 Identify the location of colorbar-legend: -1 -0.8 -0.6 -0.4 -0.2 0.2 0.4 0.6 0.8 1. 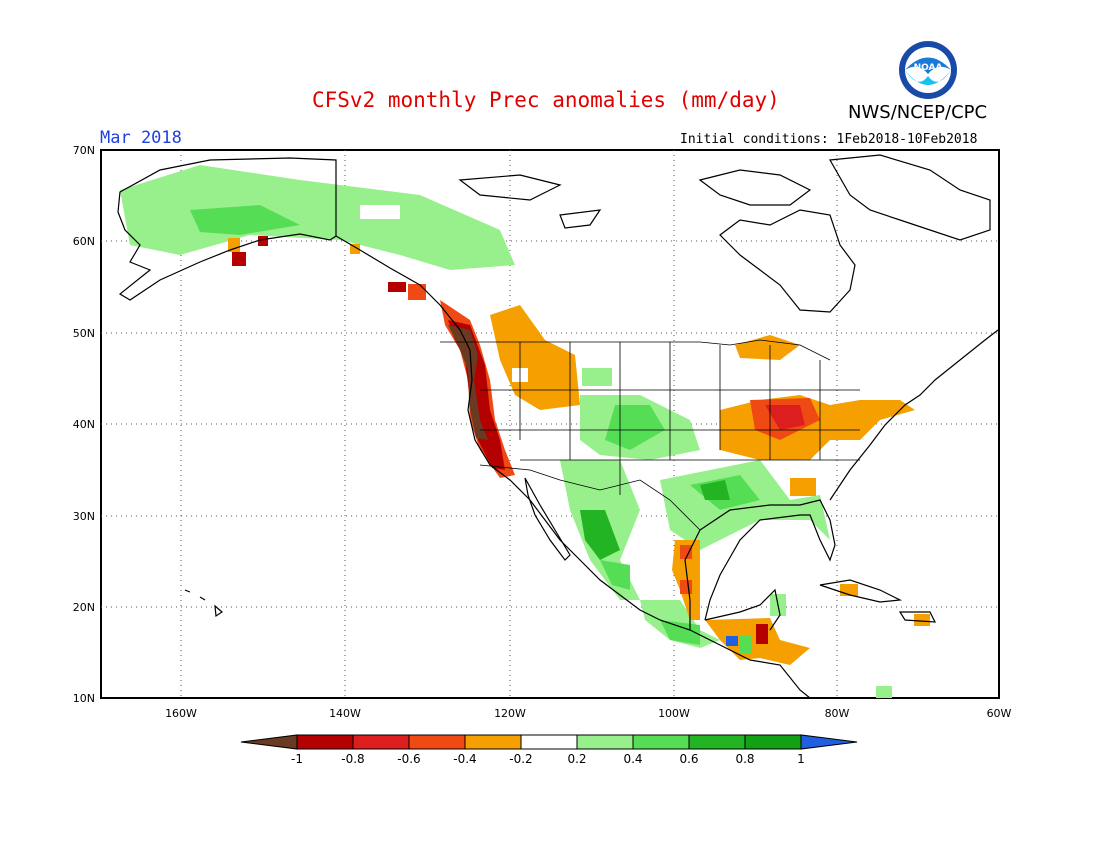
(549, 750).